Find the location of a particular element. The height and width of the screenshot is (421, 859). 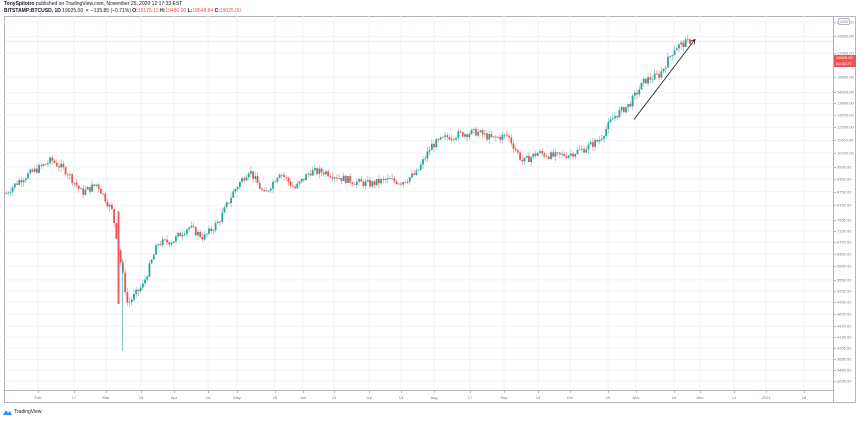

x-tick-label: Feb is located at coordinates (38, 397).